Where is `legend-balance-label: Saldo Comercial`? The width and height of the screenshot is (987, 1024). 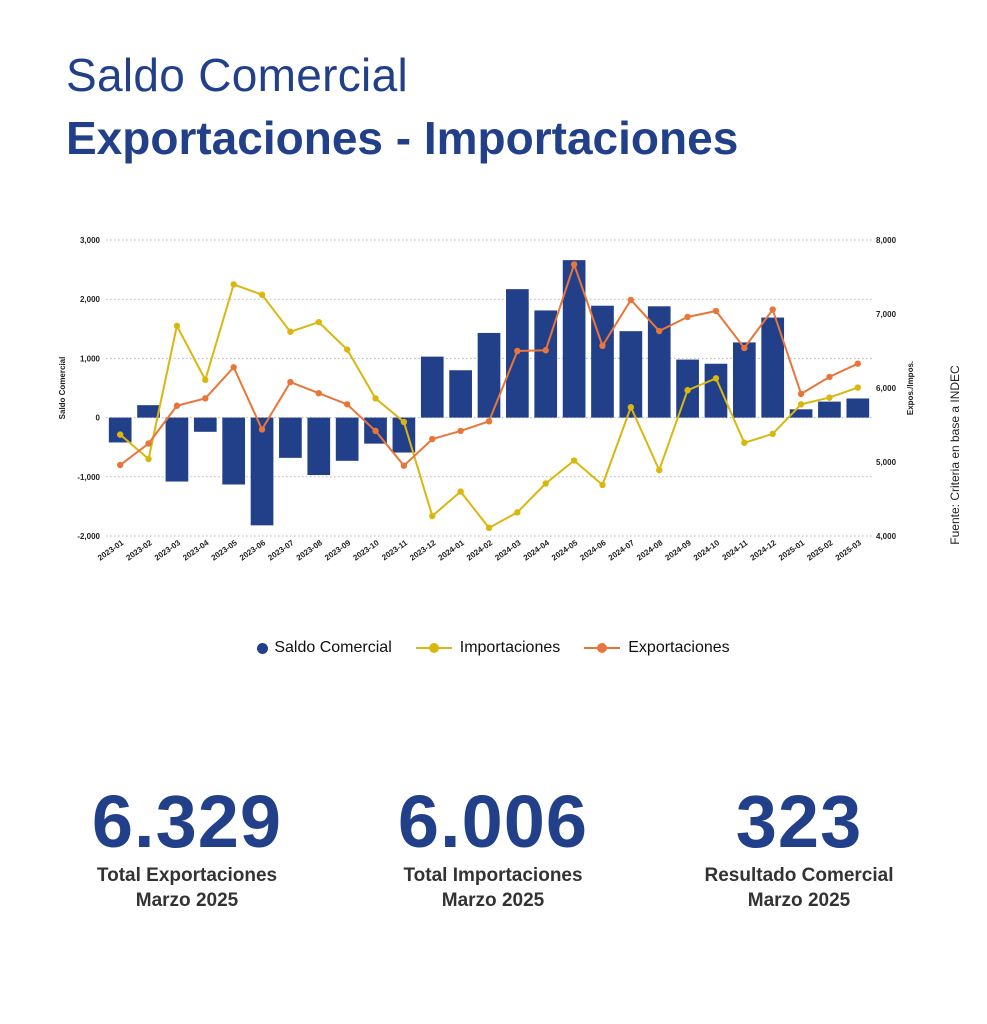
legend-balance-label: Saldo Comercial is located at coordinates (333, 647).